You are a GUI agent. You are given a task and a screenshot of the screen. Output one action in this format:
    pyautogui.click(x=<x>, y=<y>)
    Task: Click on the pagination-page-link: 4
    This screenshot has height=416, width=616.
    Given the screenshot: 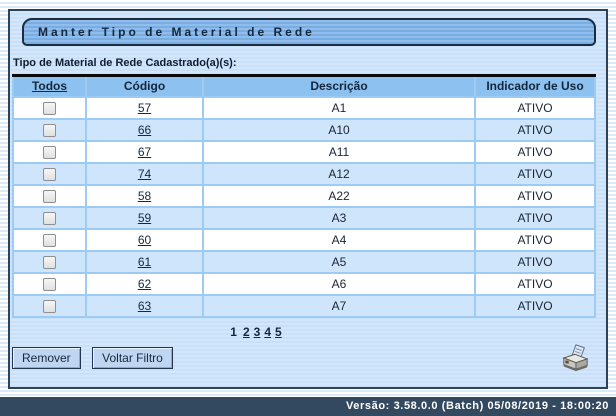 What is the action you would take?
    pyautogui.click(x=268, y=331)
    